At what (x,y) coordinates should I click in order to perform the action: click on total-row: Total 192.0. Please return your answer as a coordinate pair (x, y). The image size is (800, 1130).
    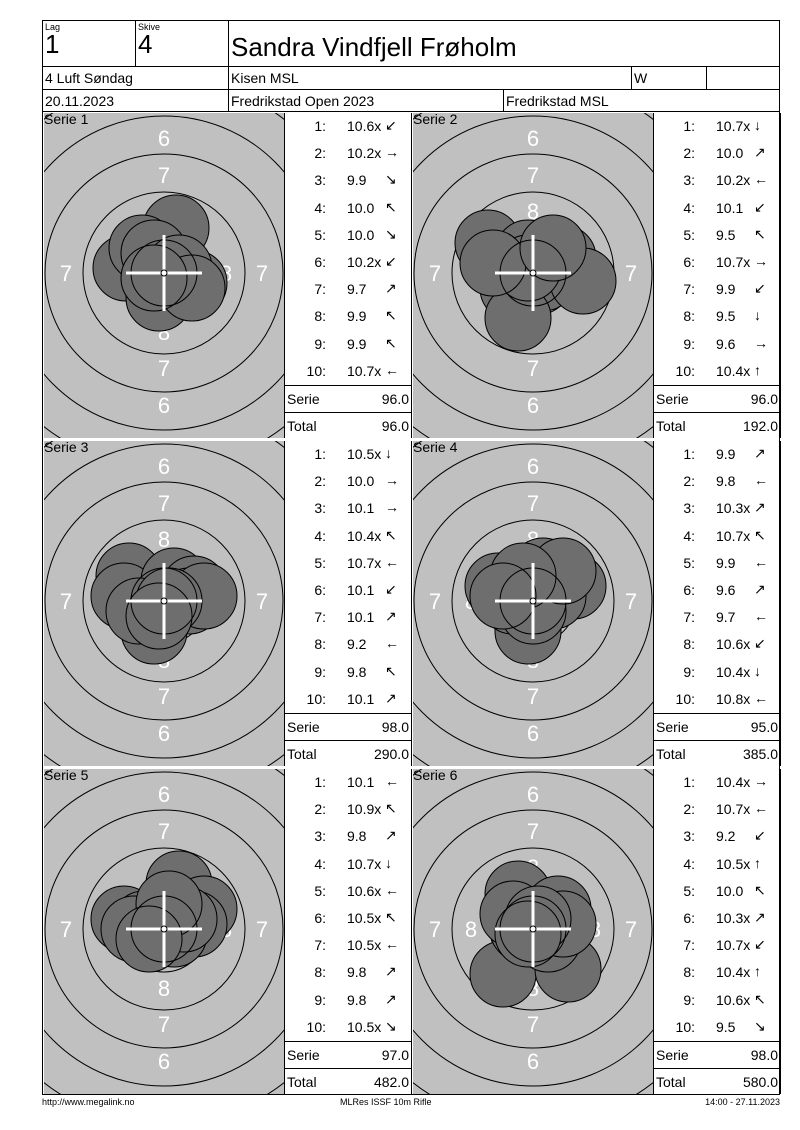
    Looking at the image, I should click on (717, 425).